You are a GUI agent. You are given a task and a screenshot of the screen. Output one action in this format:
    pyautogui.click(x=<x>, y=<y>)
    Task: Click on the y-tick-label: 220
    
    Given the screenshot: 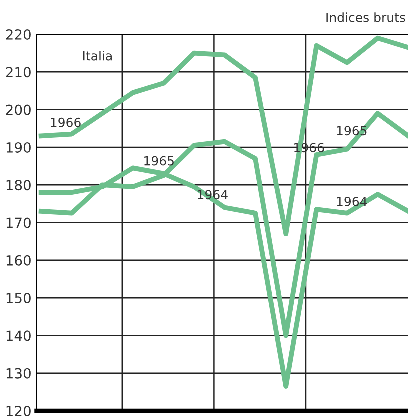 What is the action you would take?
    pyautogui.click(x=18, y=34)
    